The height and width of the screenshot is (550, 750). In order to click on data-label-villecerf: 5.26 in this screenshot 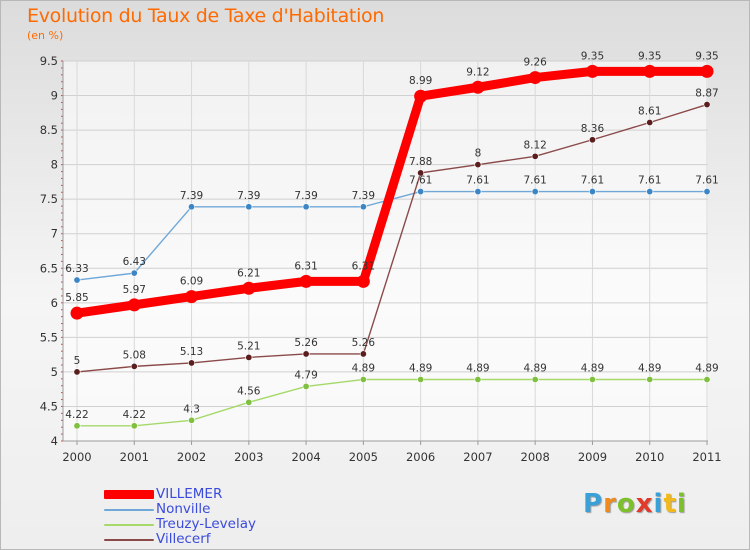, I will do `click(364, 343)`.